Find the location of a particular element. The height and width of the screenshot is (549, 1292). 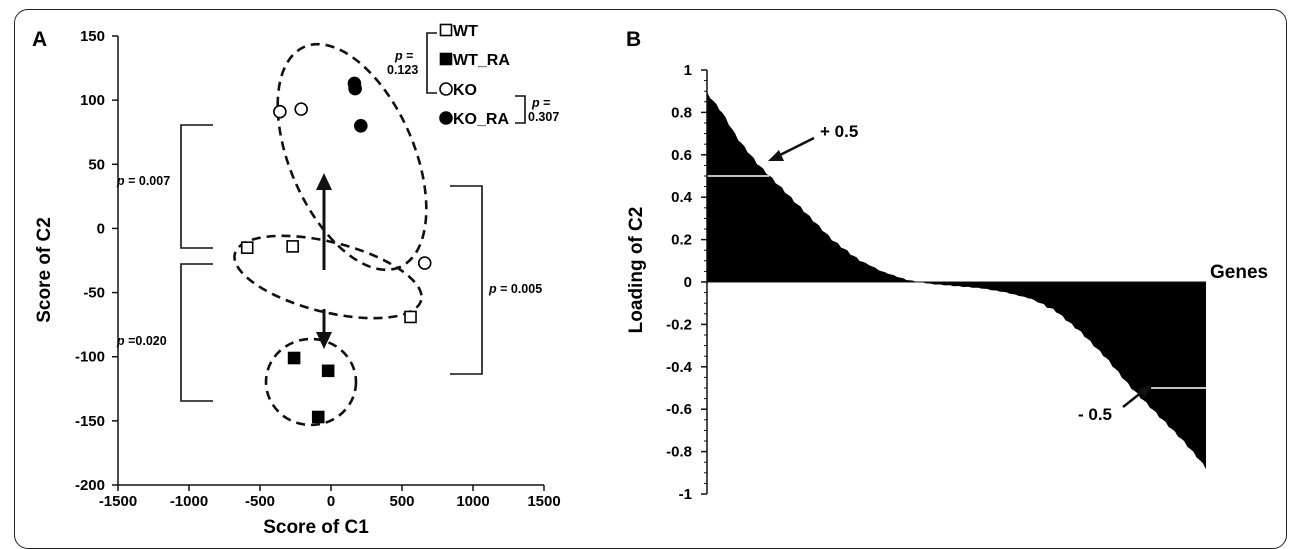

panel-b-y-tick-label: -0.6 is located at coordinates (679, 409).